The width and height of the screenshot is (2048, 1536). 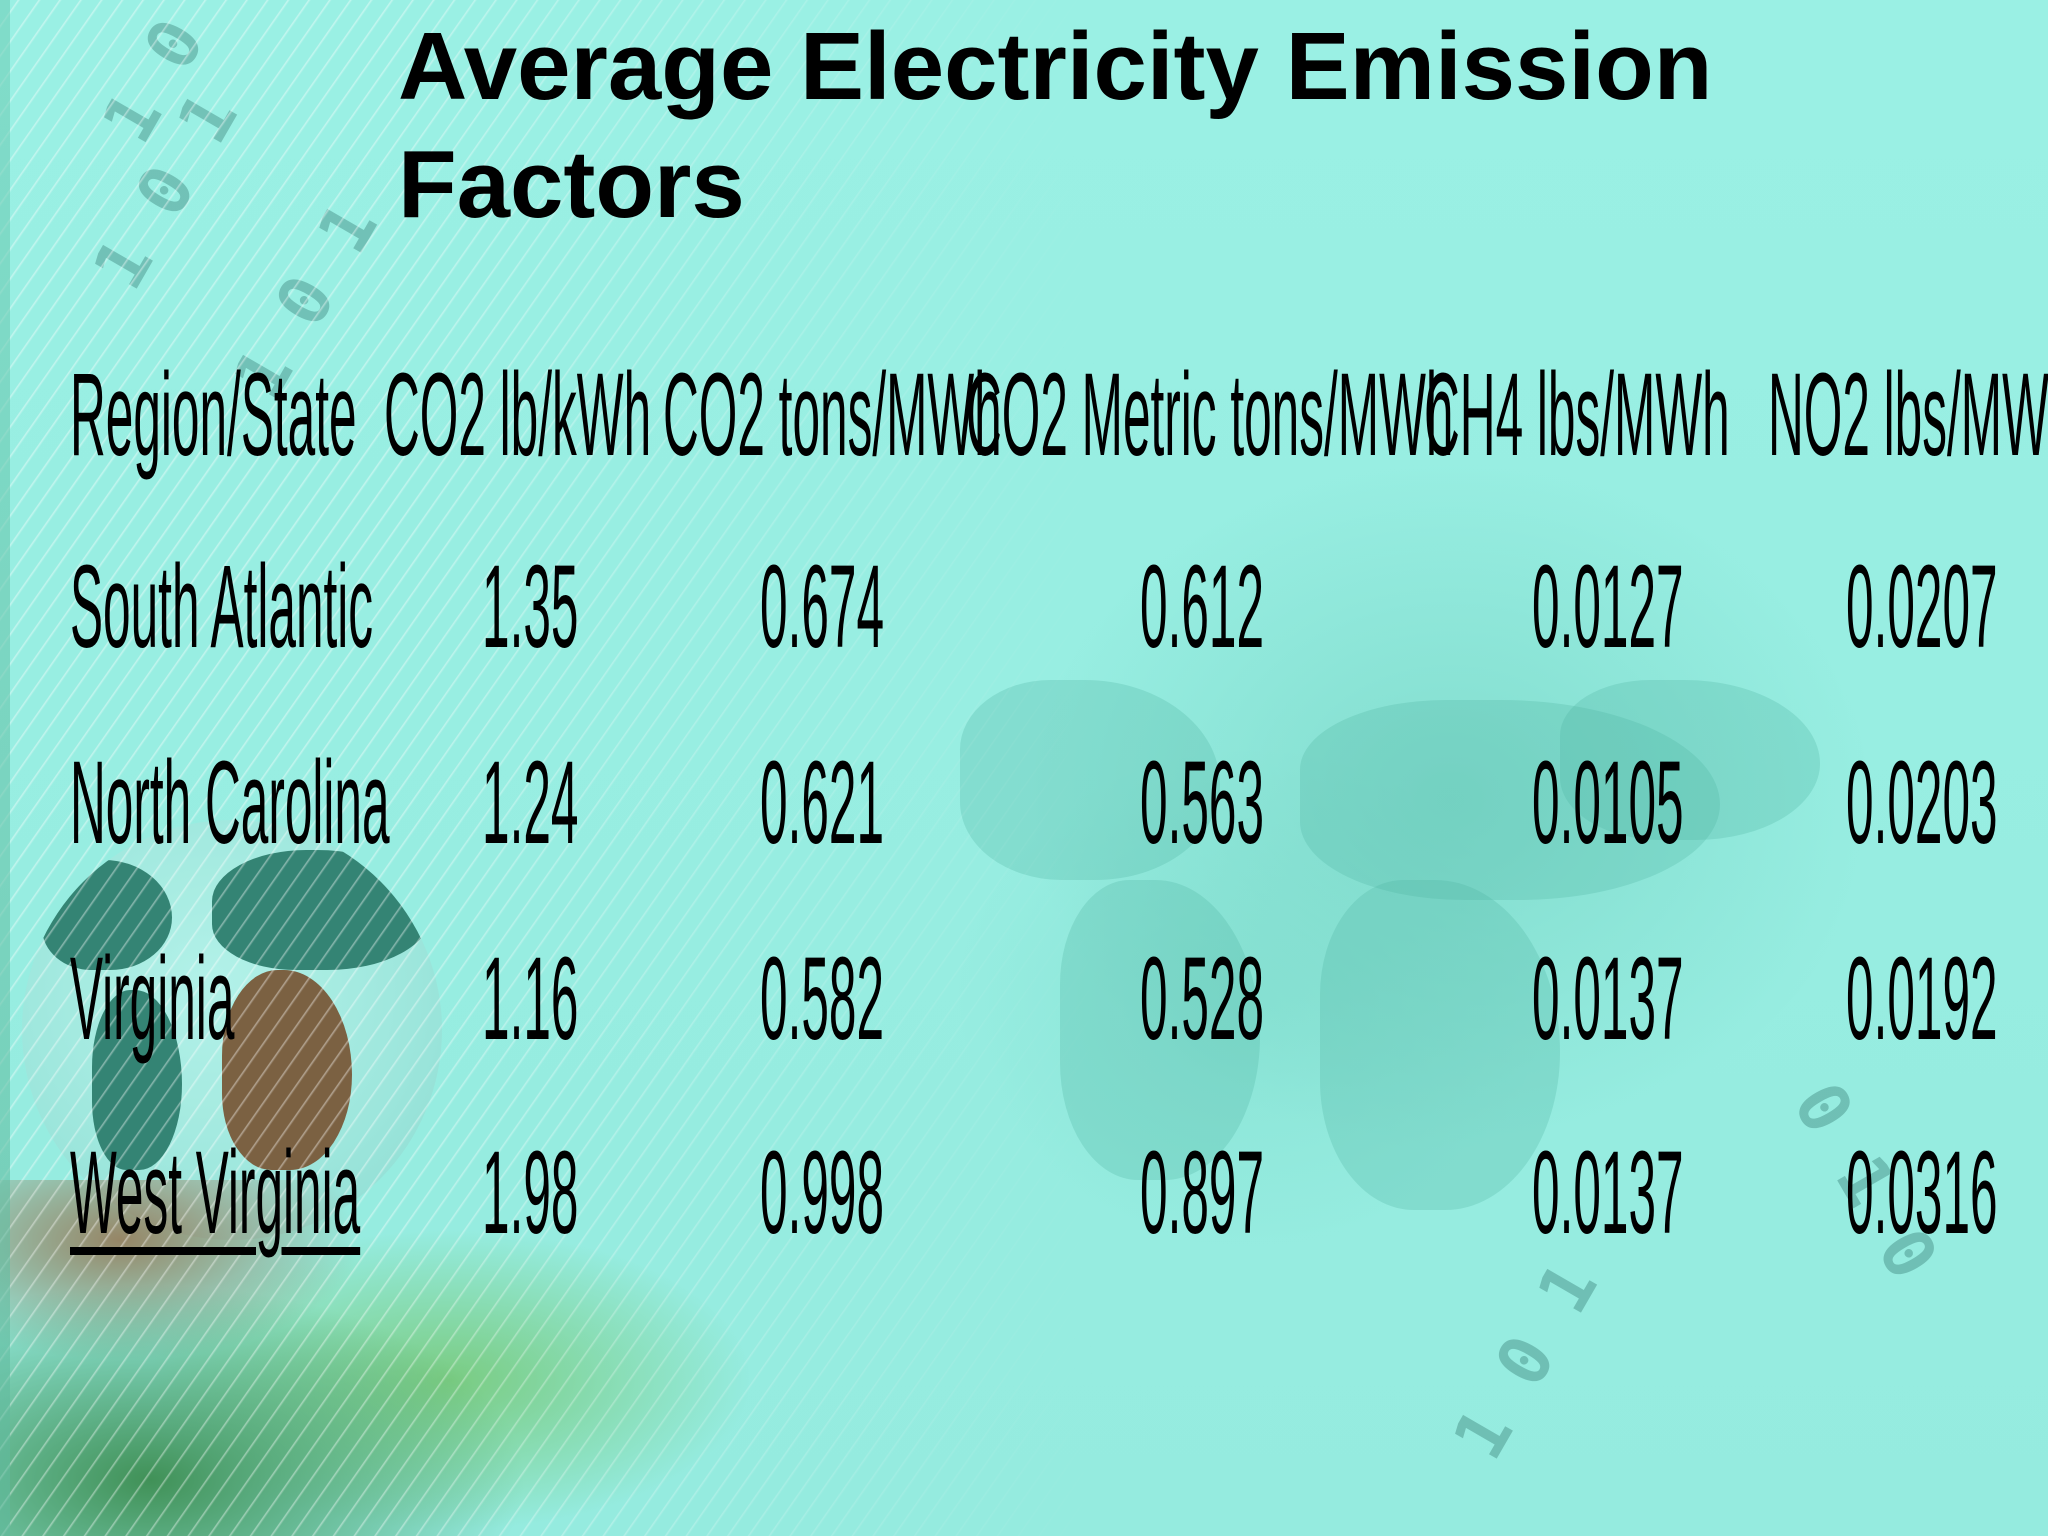 What do you see at coordinates (1922, 1193) in the screenshot?
I see `cell-no2-lbs-mwh: 0.0316` at bounding box center [1922, 1193].